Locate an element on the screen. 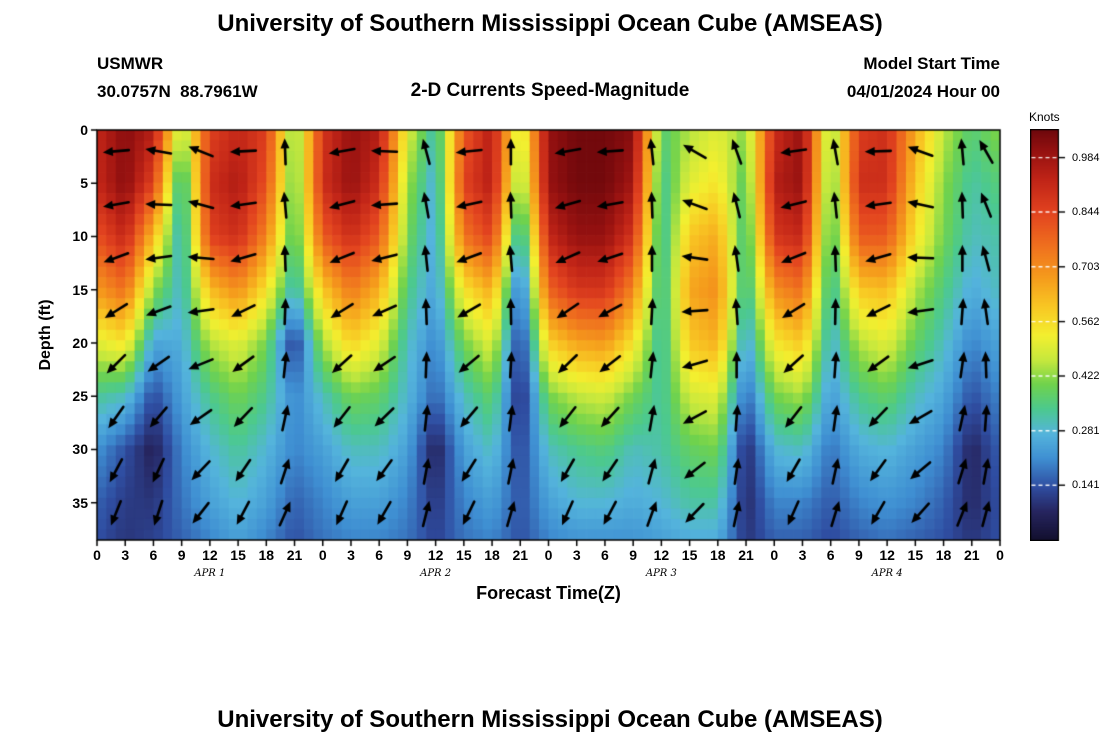 The image size is (1100, 750). colorbar-tick-label: 0.703 is located at coordinates (1086, 266).